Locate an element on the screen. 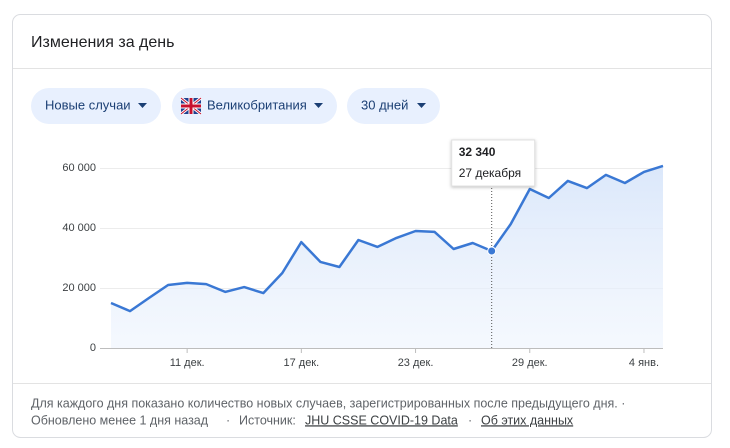 The height and width of the screenshot is (448, 730). x-tick-label: 17 дек. is located at coordinates (301, 363).